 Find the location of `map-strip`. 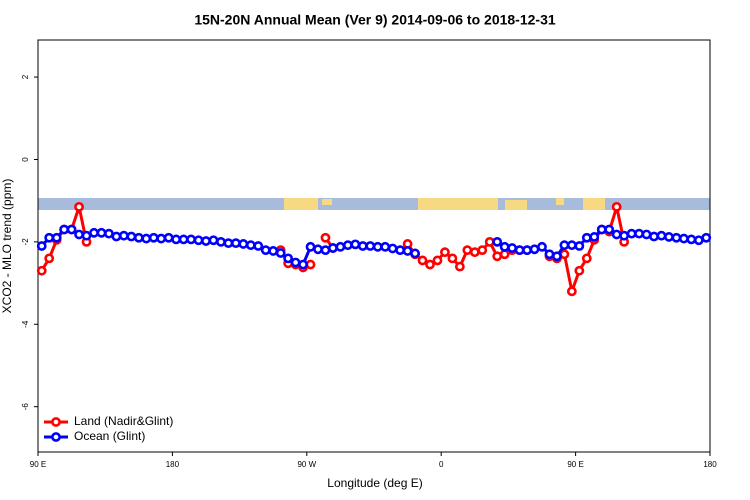

map-strip is located at coordinates (374, 204).